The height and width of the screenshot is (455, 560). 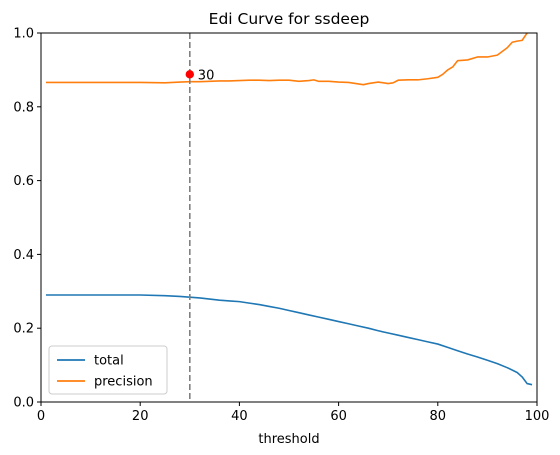 I want to click on x-tick-label: 20, so click(x=140, y=416).